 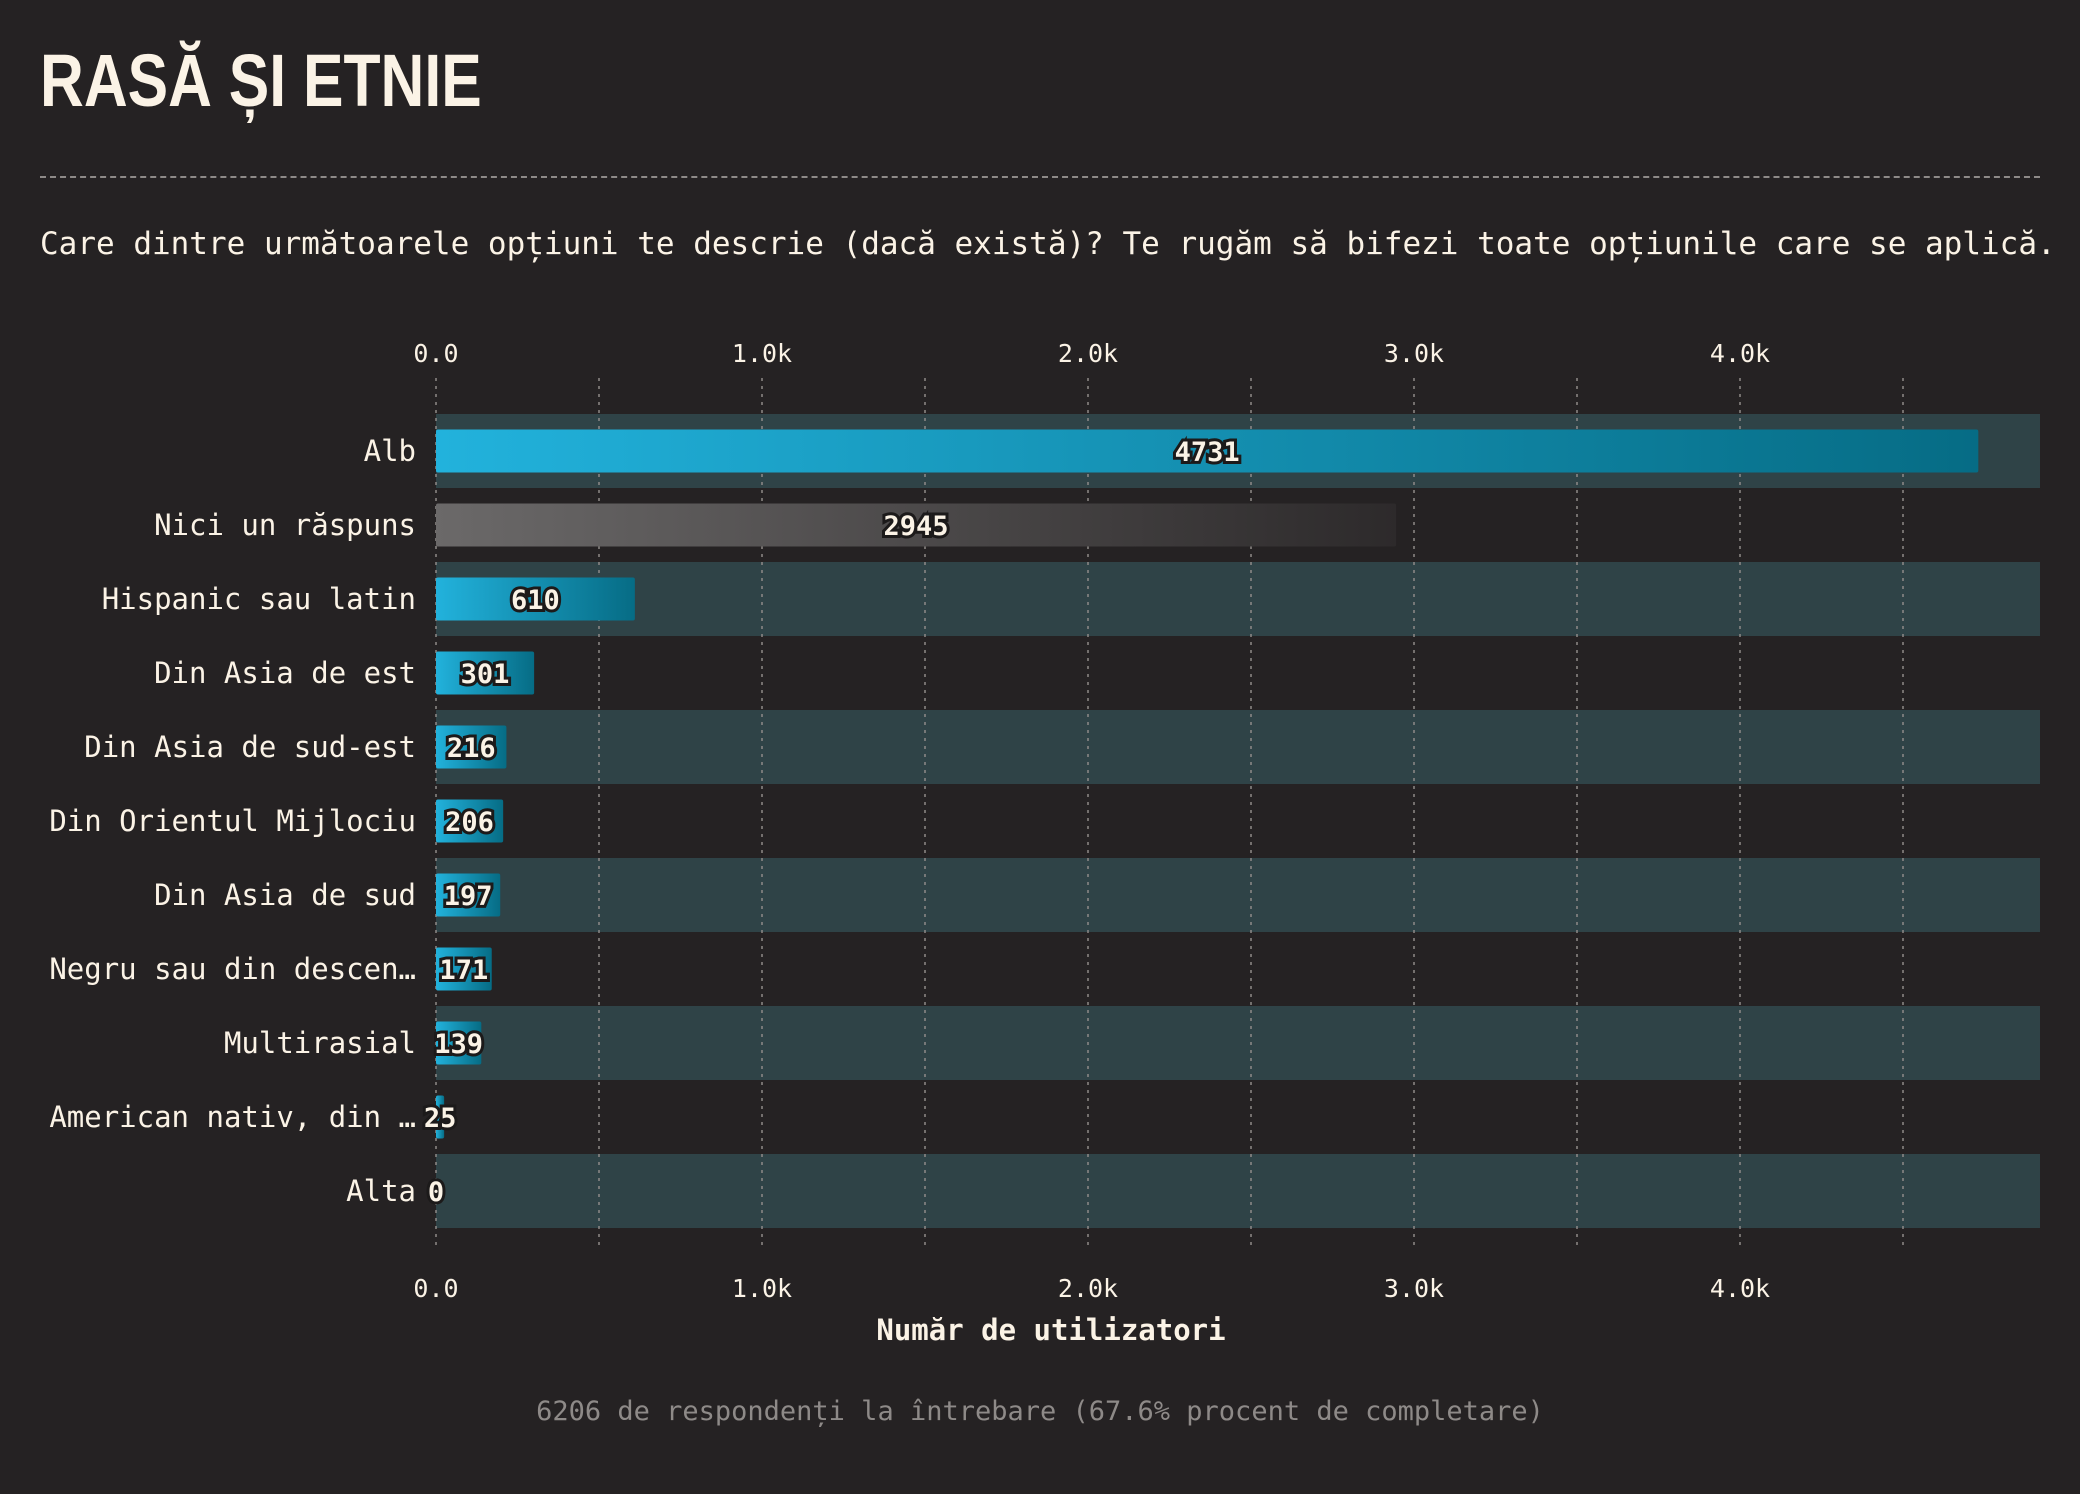 I want to click on value-label: 301, so click(x=485, y=674).